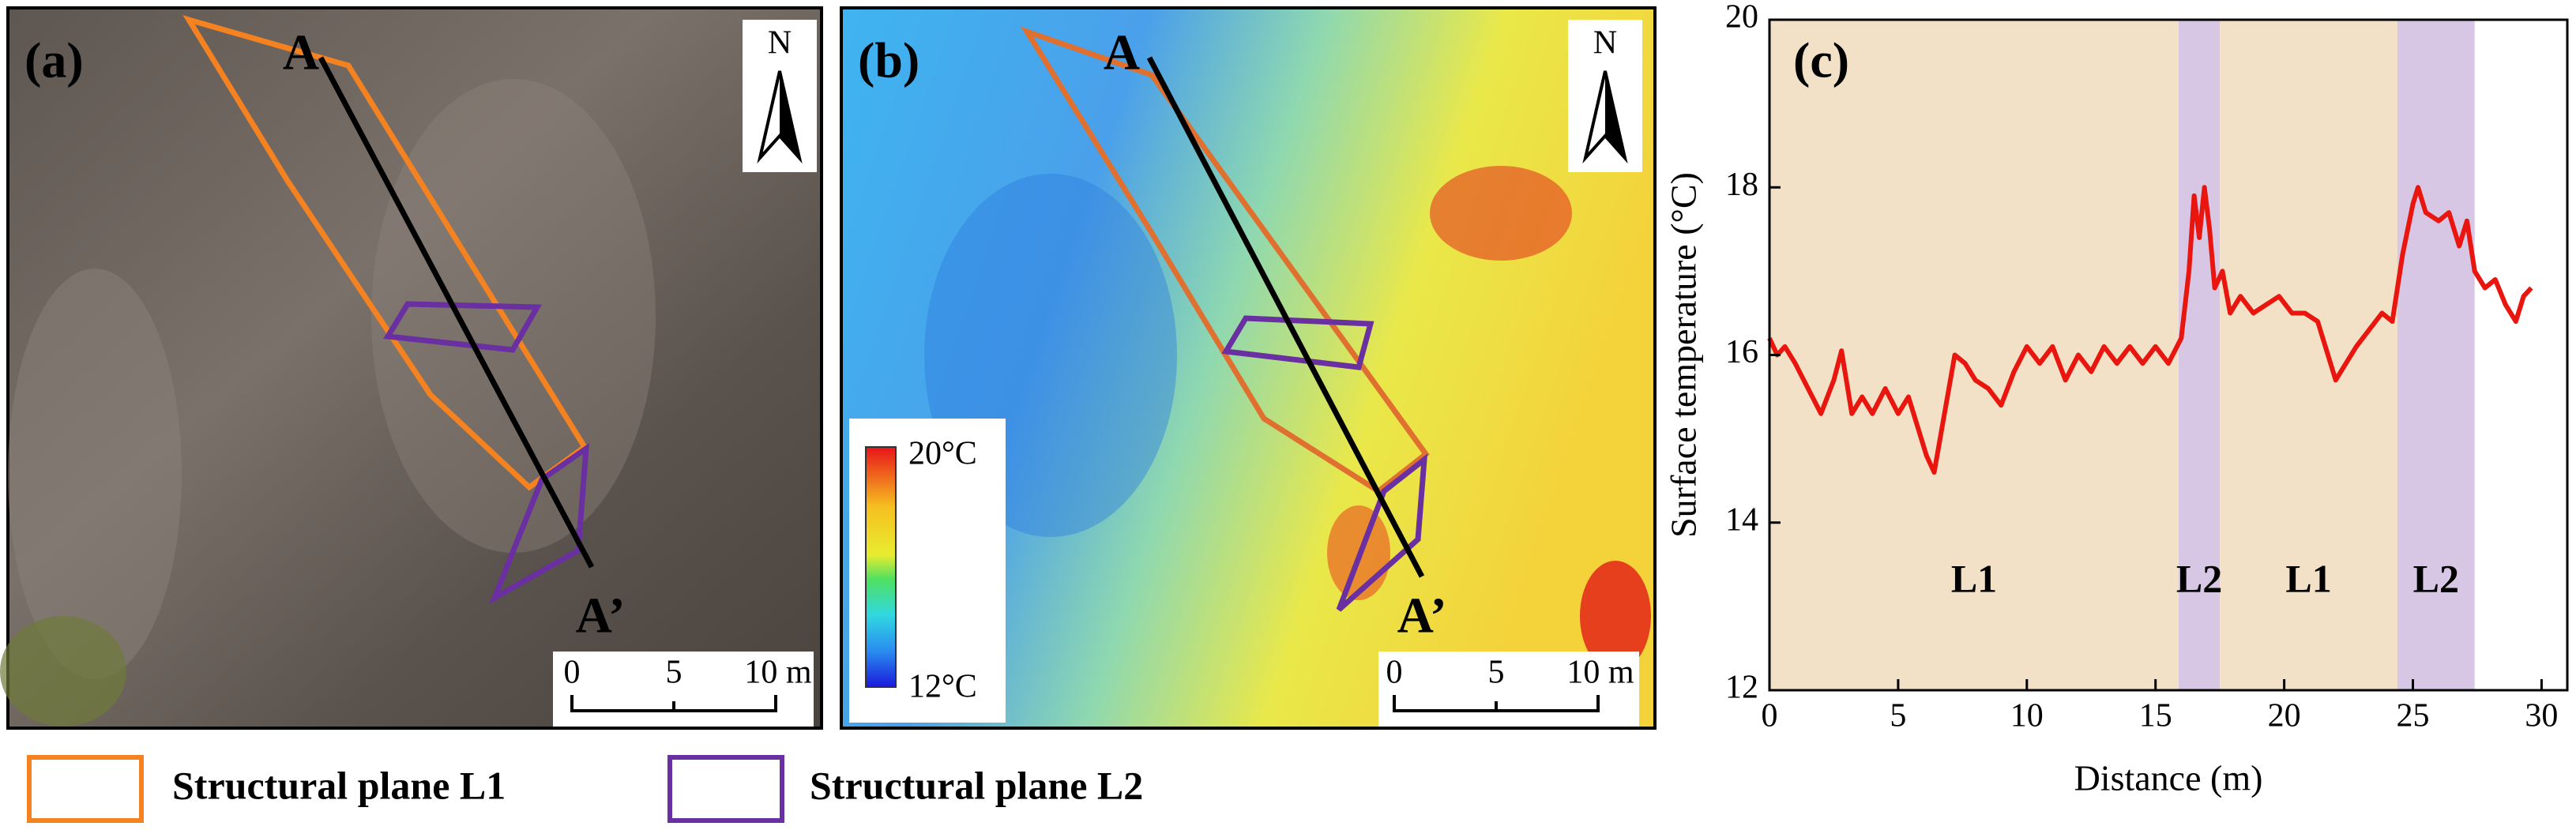 This screenshot has width=2576, height=830. What do you see at coordinates (2027, 716) in the screenshot?
I see `x-tick-label: 10` at bounding box center [2027, 716].